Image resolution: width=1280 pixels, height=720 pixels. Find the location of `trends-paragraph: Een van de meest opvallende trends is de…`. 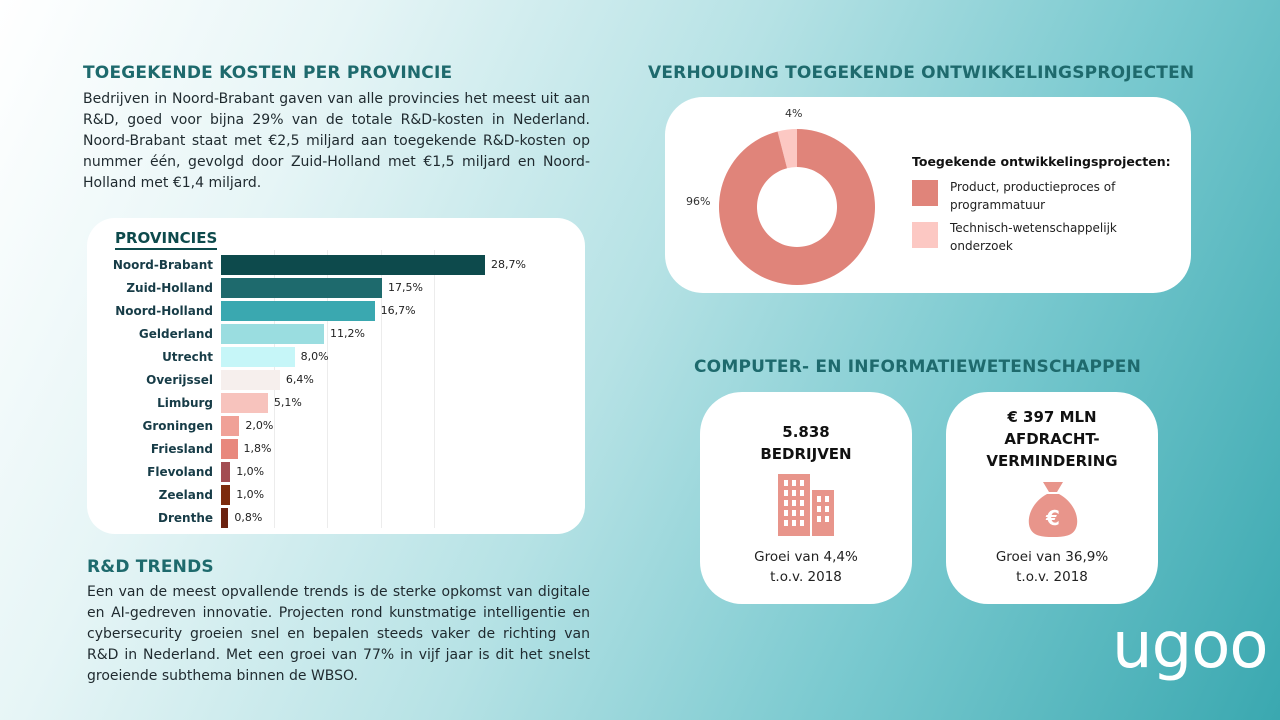

trends-paragraph: Een van de meest opvallende trends is de… is located at coordinates (338, 634).